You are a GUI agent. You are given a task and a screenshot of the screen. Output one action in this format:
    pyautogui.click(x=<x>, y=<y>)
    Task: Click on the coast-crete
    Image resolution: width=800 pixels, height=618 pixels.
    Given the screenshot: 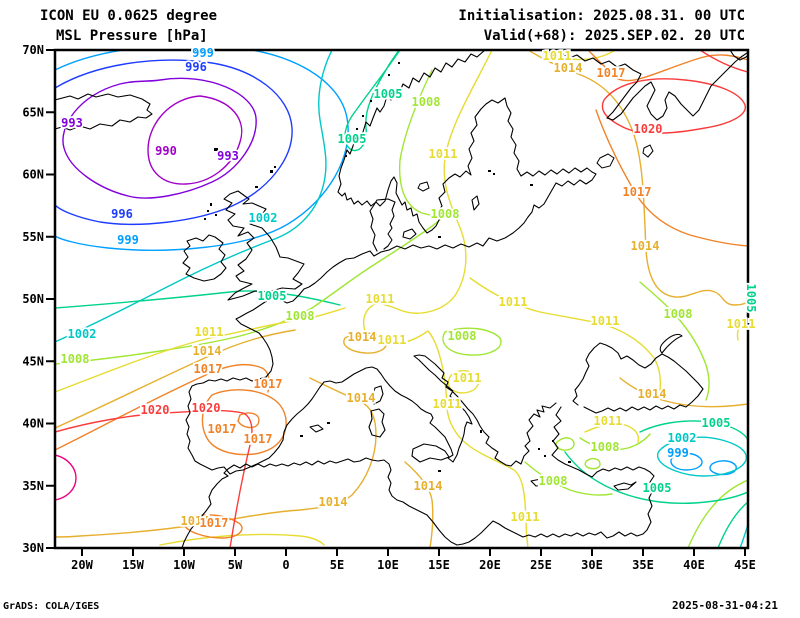 What is the action you would take?
    pyautogui.click(x=541, y=482)
    